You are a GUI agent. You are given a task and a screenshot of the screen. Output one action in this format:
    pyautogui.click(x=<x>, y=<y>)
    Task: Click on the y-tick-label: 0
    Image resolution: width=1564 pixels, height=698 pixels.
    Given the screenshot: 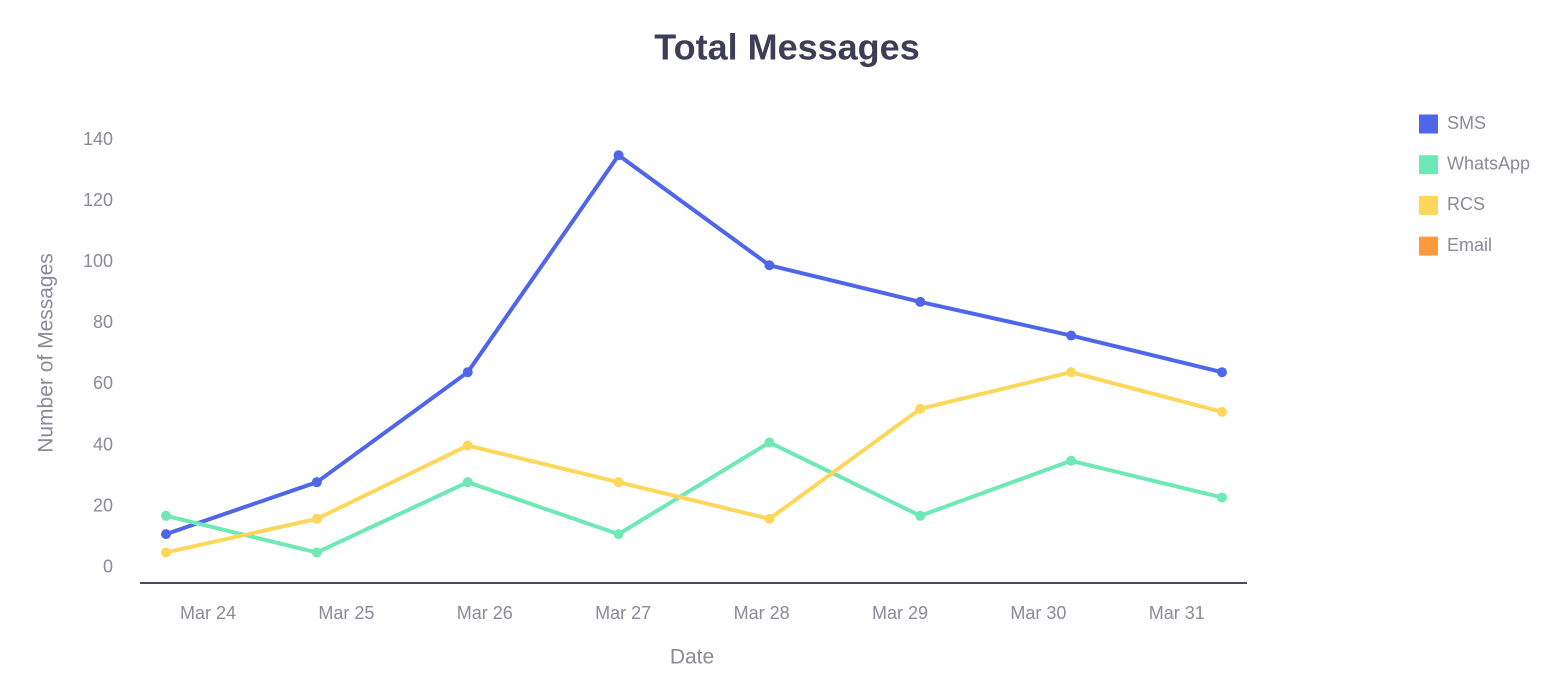 What is the action you would take?
    pyautogui.click(x=108, y=566)
    